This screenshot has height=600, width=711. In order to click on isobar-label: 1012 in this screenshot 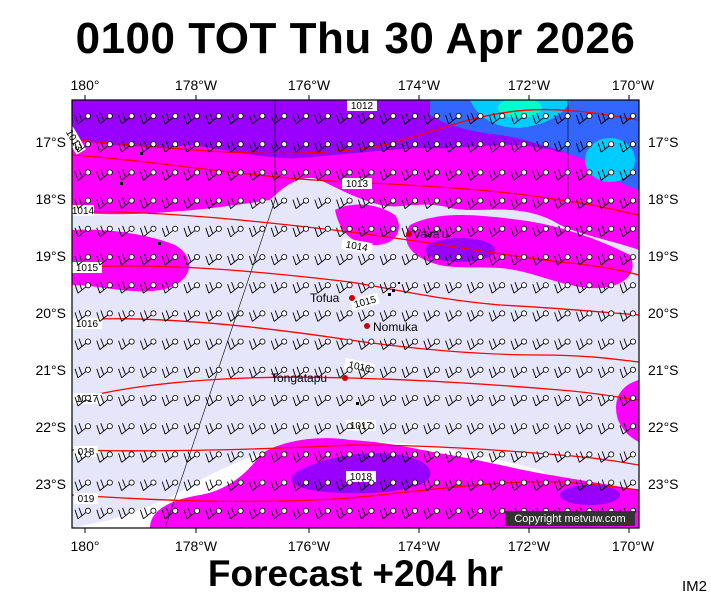, I will do `click(362, 106)`.